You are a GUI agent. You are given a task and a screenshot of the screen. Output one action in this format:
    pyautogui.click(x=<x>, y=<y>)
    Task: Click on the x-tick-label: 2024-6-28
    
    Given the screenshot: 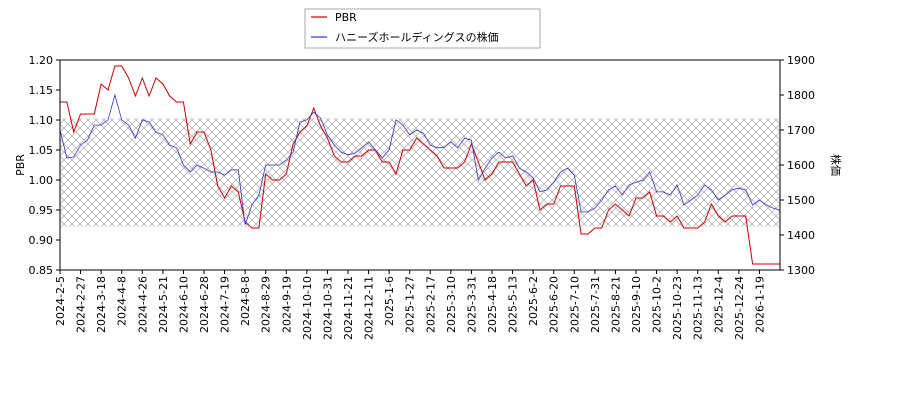 What is the action you would take?
    pyautogui.click(x=204, y=304)
    